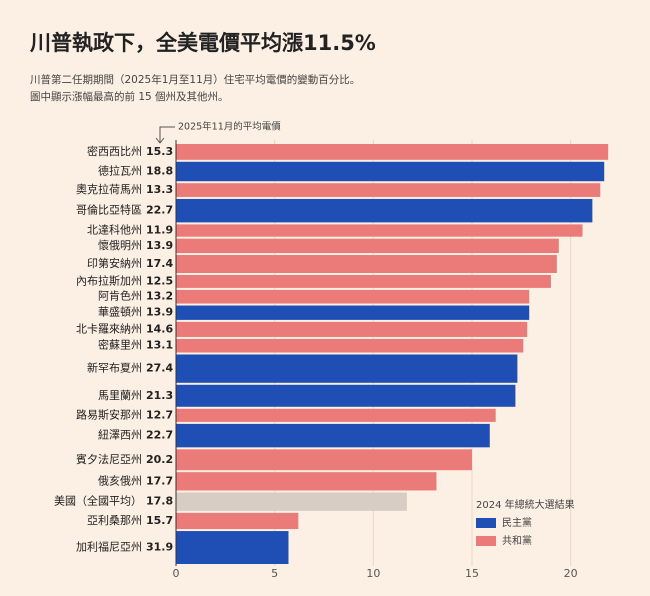 The image size is (650, 596). What do you see at coordinates (120, 345) in the screenshot?
I see `category-label: 密蘇里州` at bounding box center [120, 345].